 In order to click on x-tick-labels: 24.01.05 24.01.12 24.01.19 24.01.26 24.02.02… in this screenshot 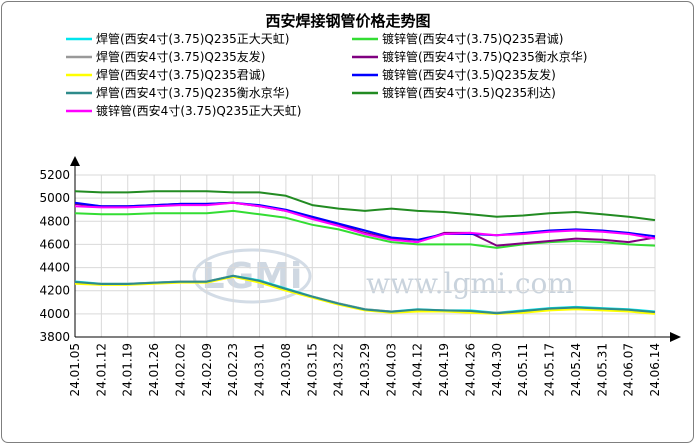, I will do `click(365, 369)`.